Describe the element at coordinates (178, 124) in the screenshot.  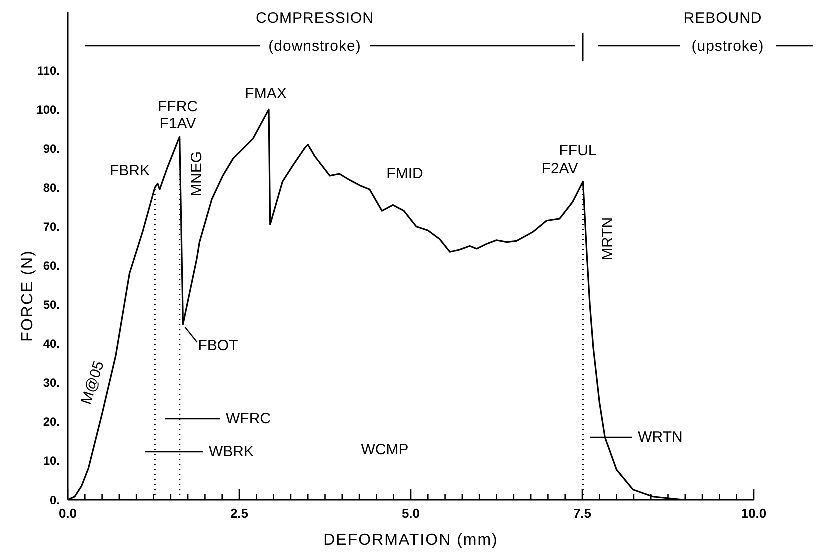
I see `annotation: F1AV` at that location.